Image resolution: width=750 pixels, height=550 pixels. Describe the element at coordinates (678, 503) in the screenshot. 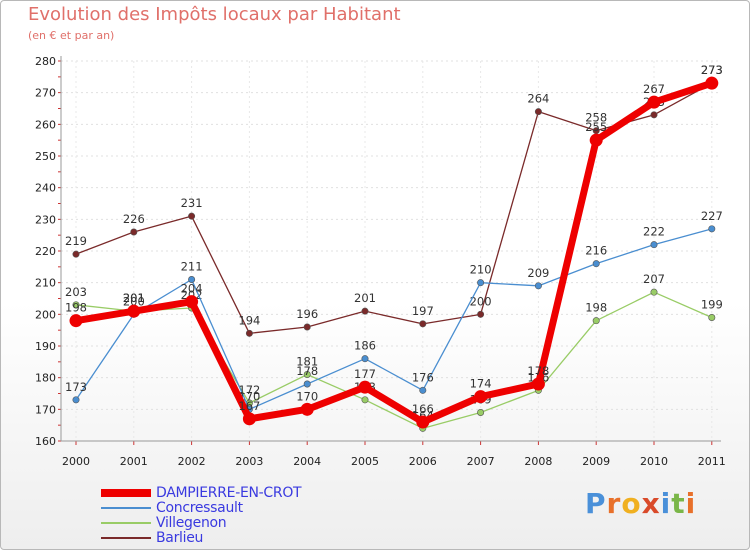

I see `logo-letter: t` at that location.